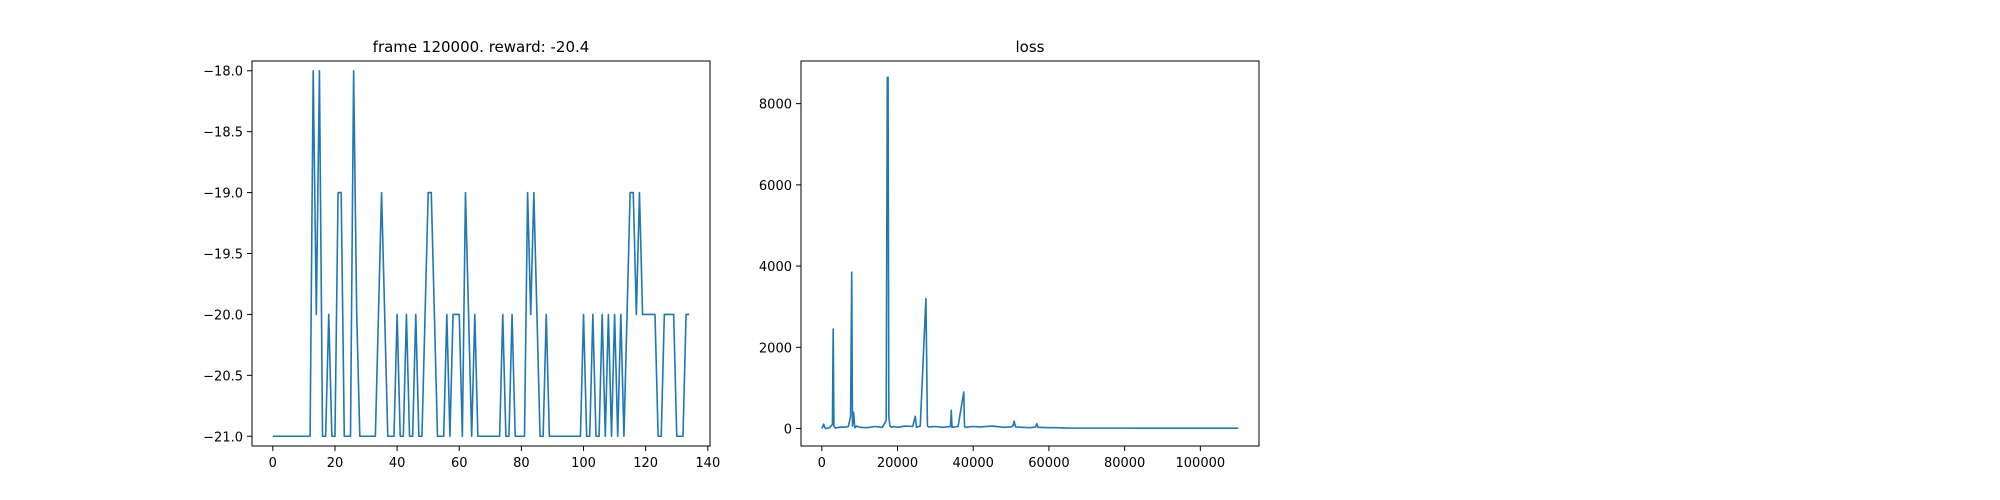  I want to click on reward-chart-x-tick-label: 140, so click(707, 463).